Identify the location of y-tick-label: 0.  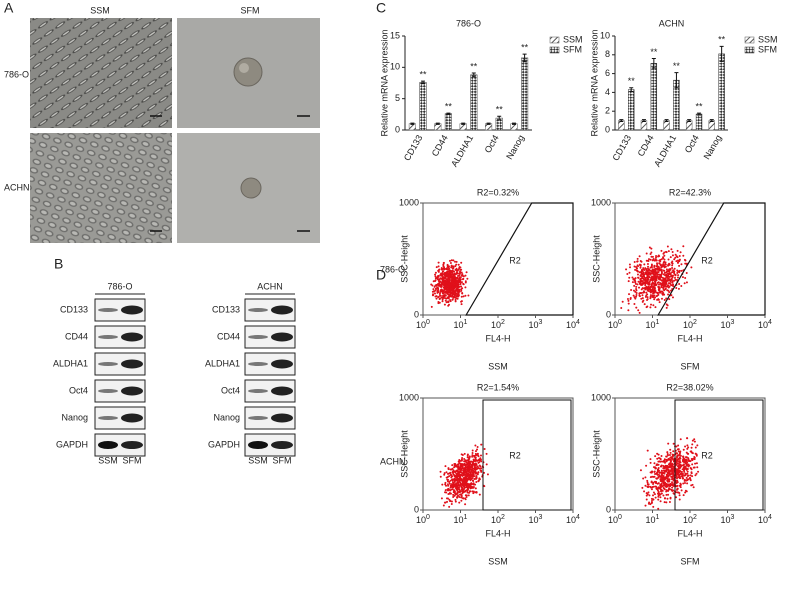
(416, 314).